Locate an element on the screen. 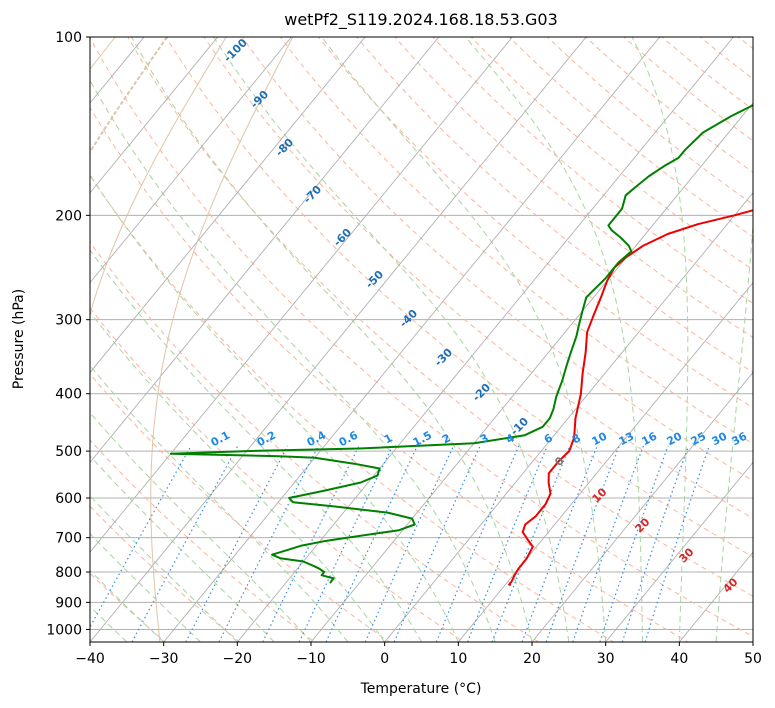  x-tick-label: 40 is located at coordinates (679, 659).